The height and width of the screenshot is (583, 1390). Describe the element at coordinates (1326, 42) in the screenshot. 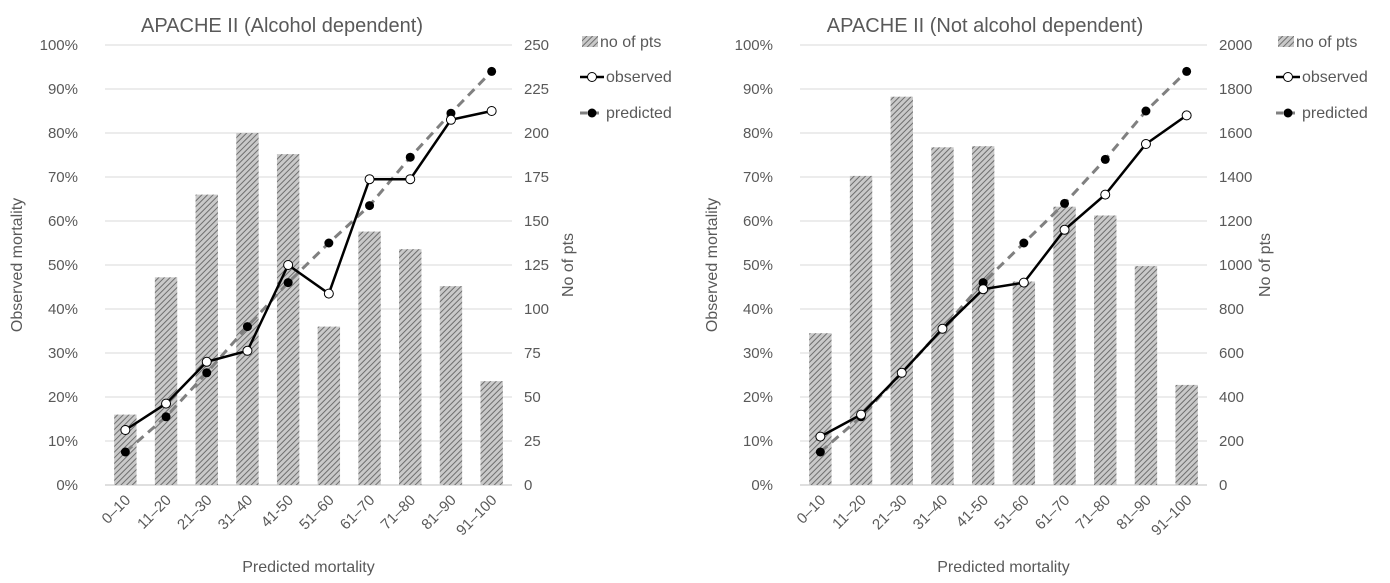

I see `legend-label: no of pts` at that location.